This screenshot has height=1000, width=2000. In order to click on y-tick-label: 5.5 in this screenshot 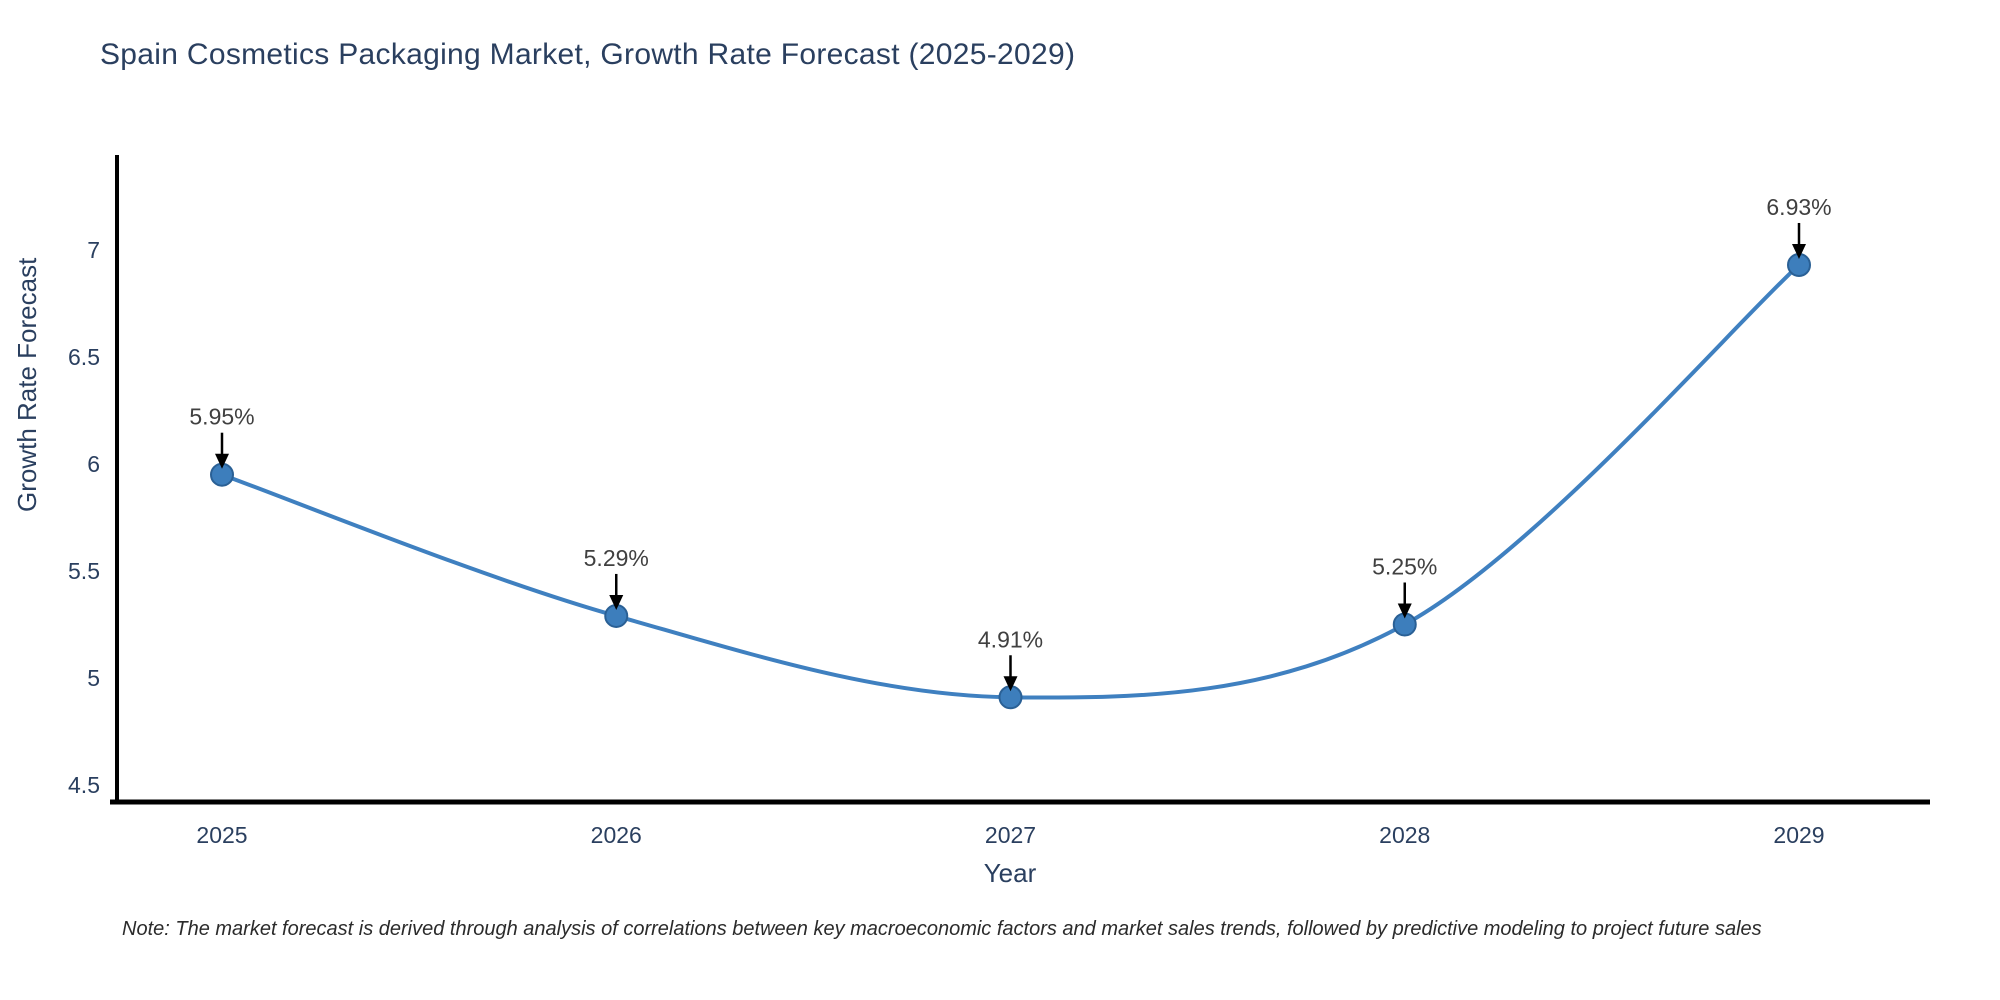, I will do `click(84, 571)`.